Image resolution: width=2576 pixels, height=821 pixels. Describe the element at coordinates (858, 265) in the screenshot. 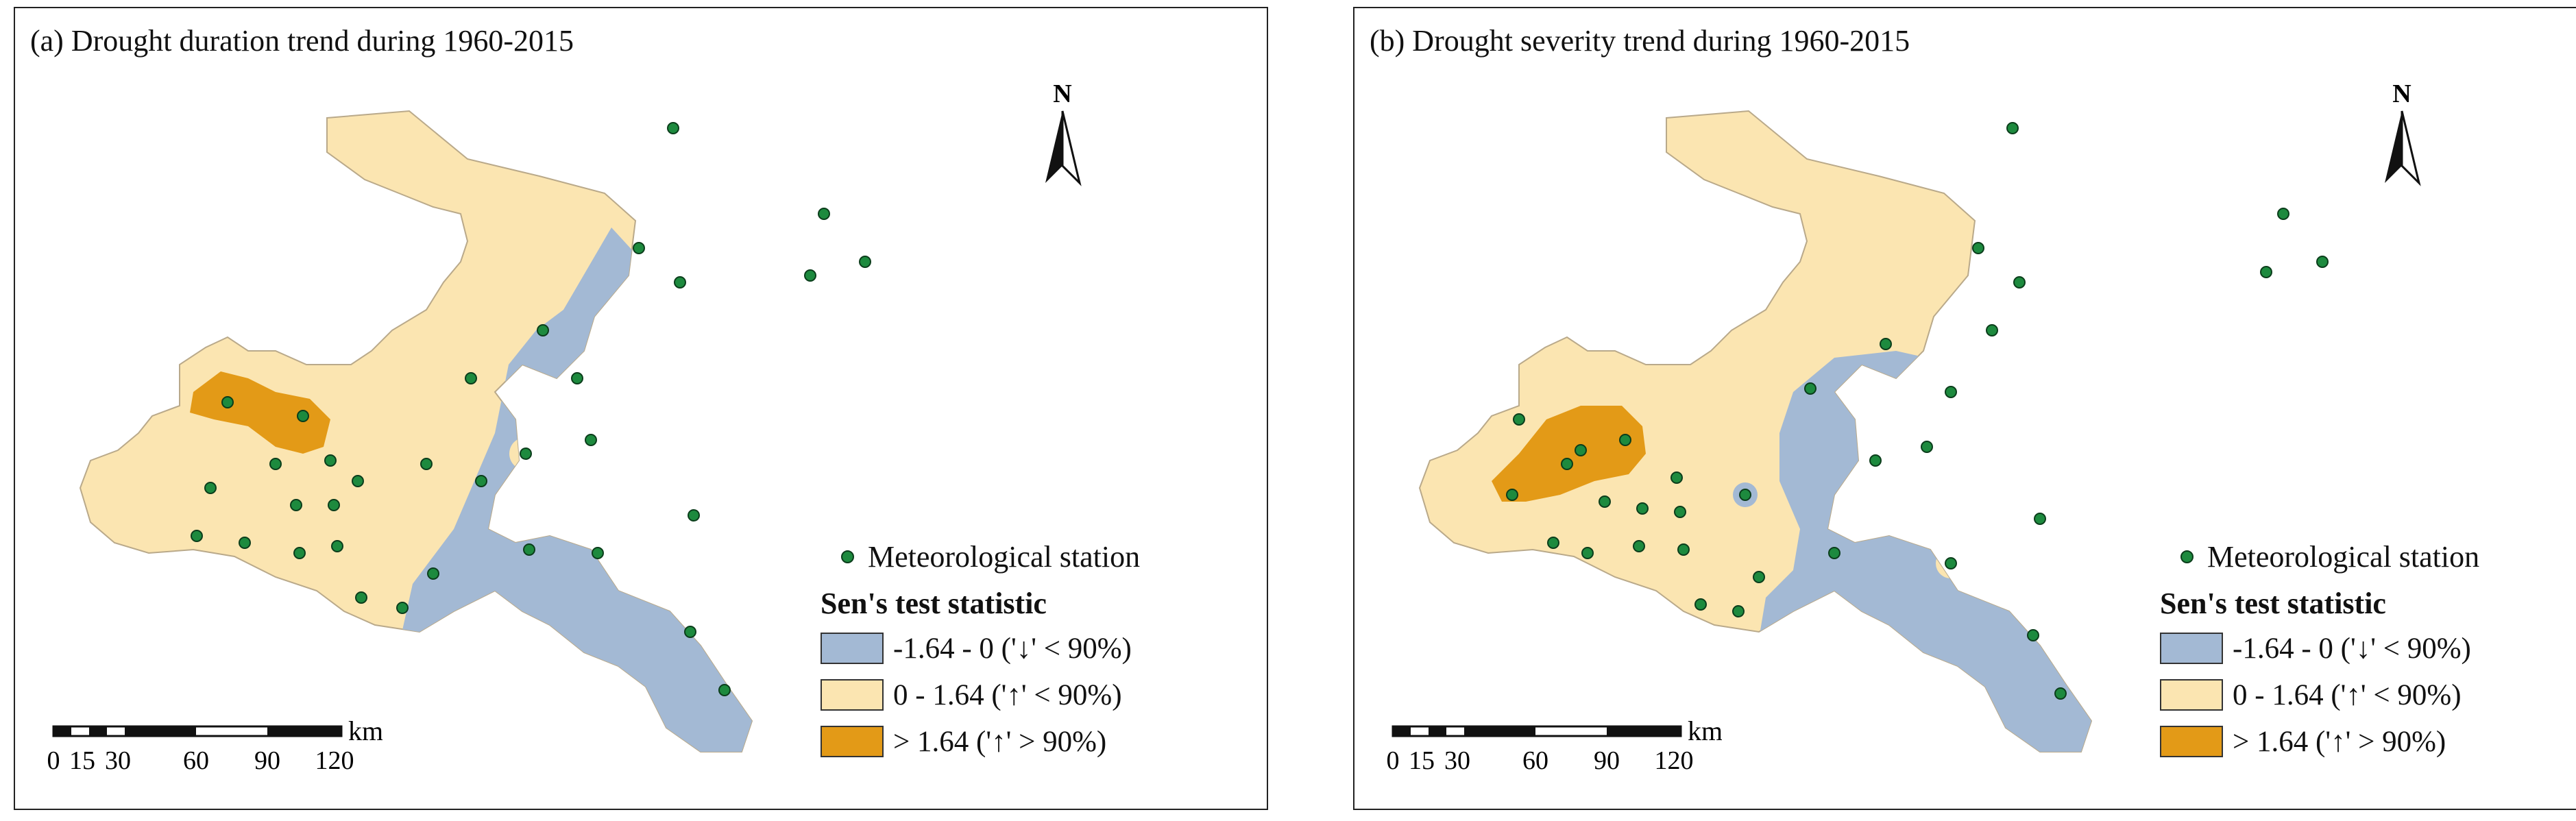

I see `decrease-pocket` at that location.